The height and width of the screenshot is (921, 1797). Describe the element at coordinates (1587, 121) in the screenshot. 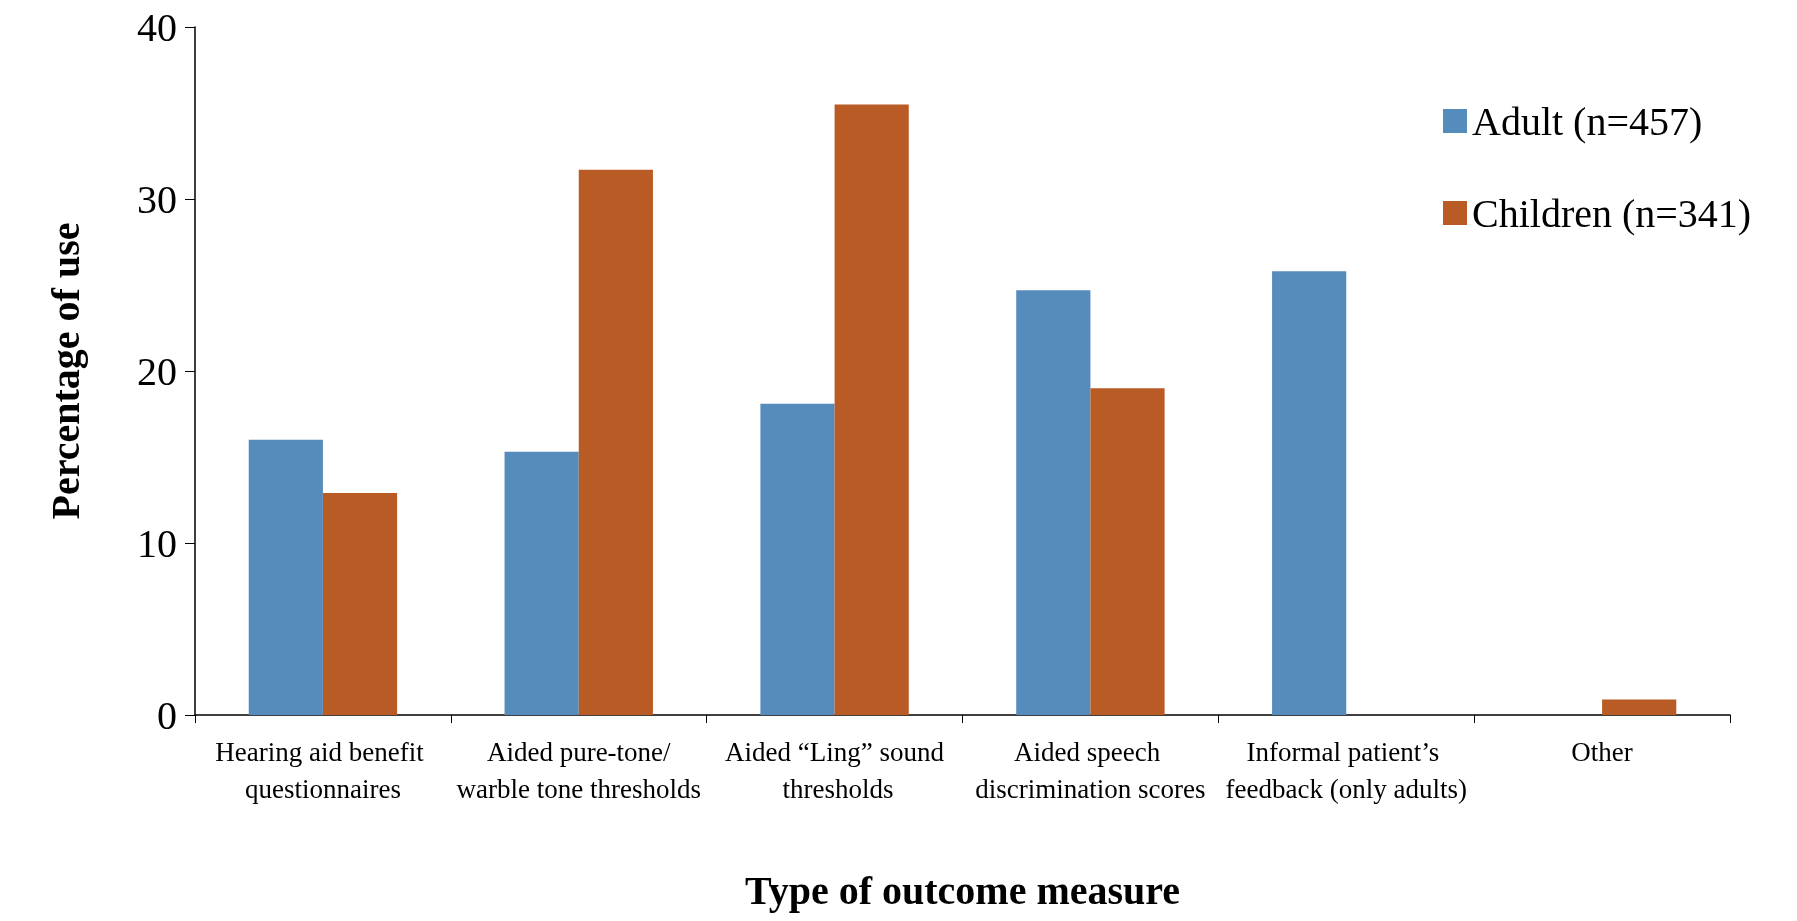

I see `legend-label: Adult (n=457)` at that location.